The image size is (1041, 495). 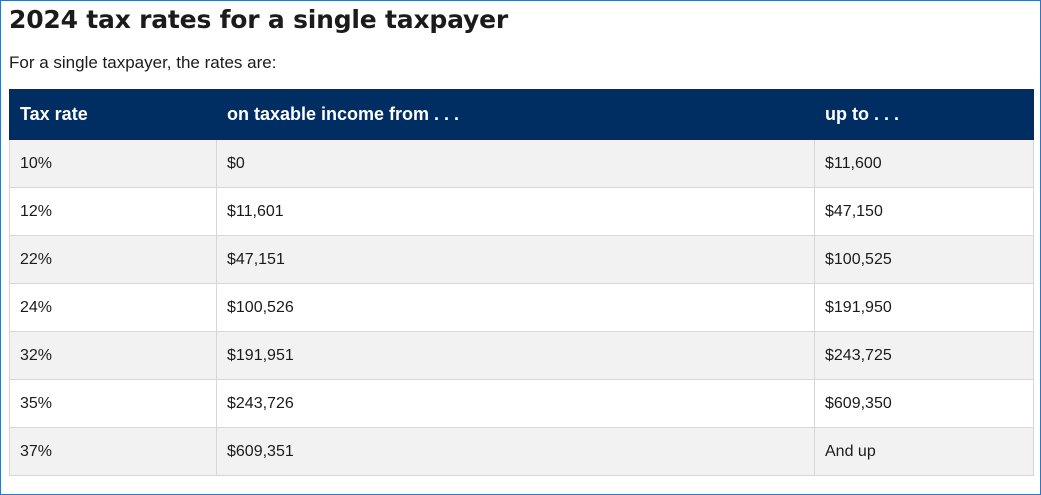 I want to click on table-row: 22% $47,151 $100,525, so click(x=521, y=259).